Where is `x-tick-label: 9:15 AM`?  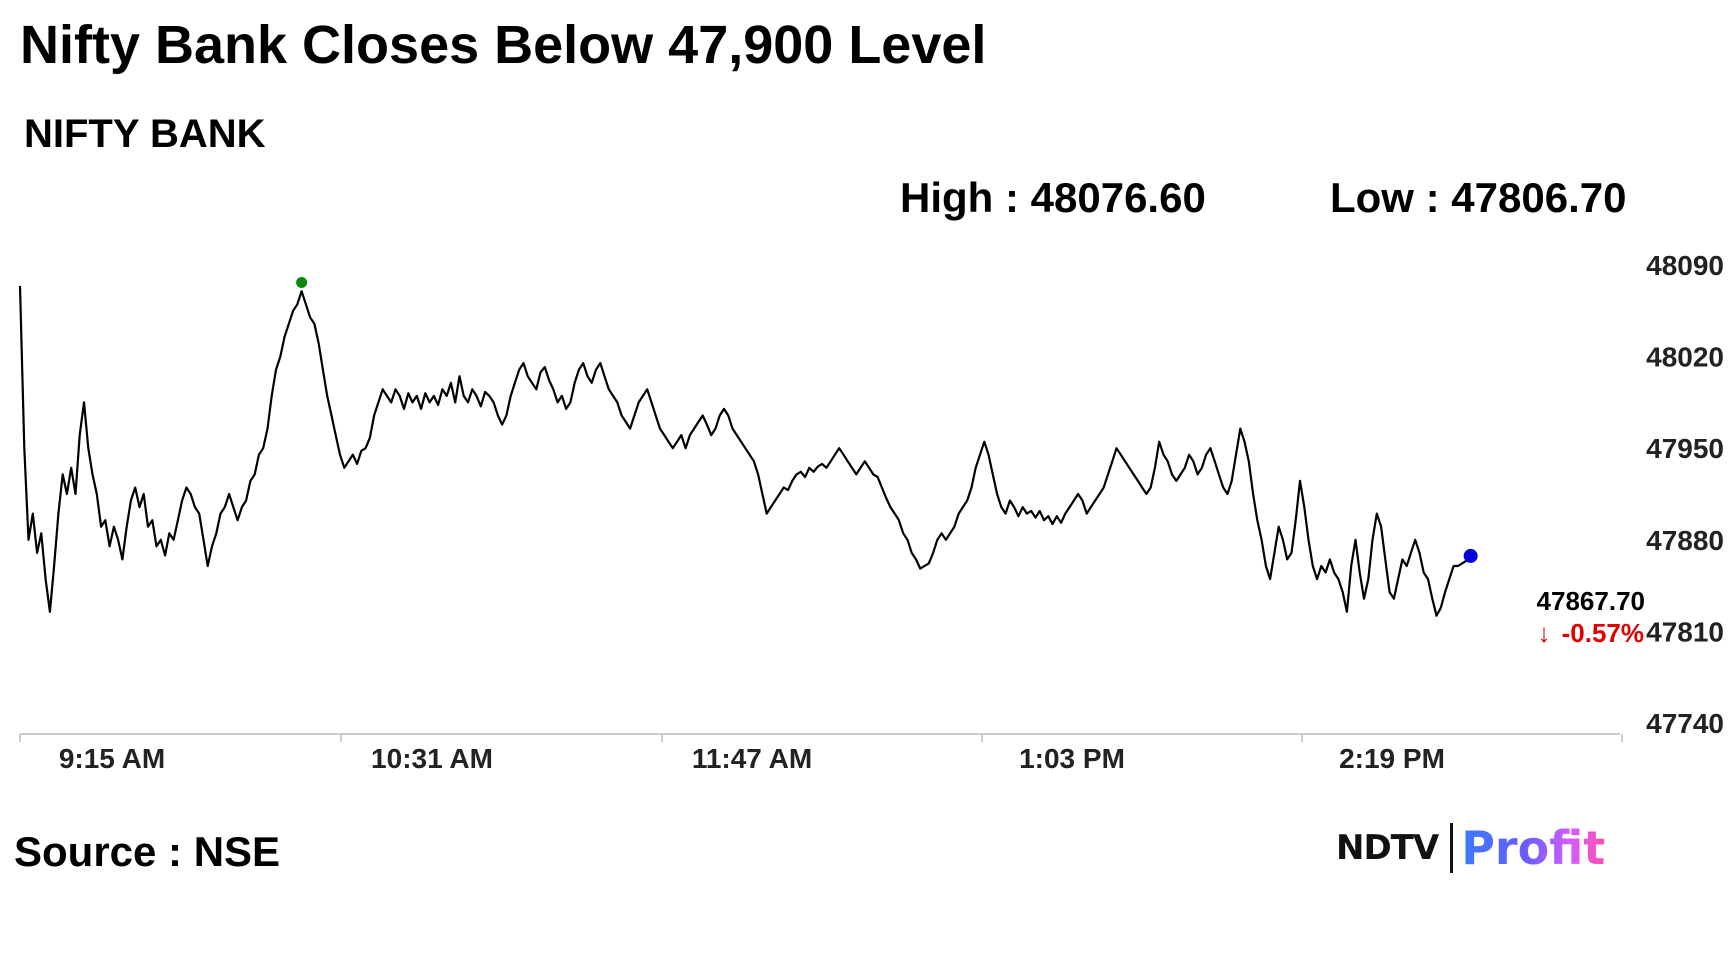
x-tick-label: 9:15 AM is located at coordinates (112, 758).